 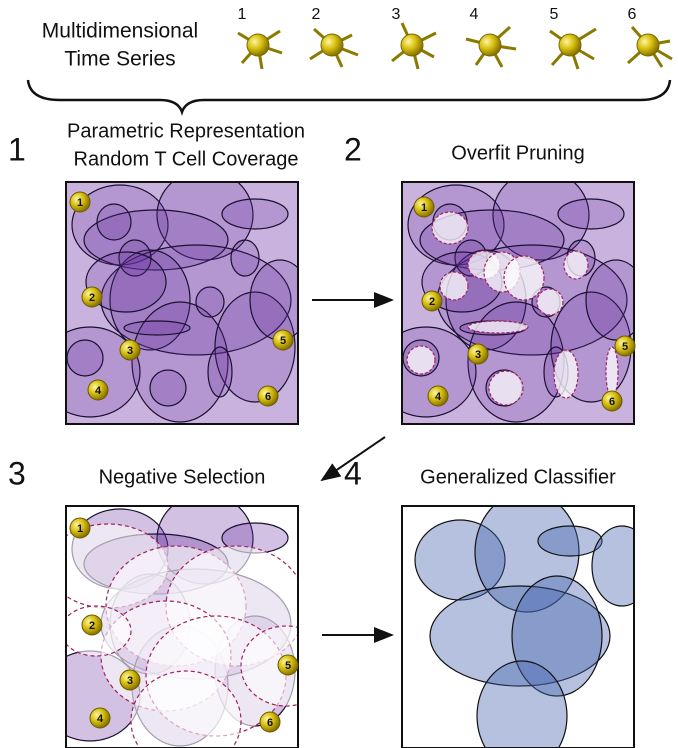 I want to click on step-title: Parametric Representation, so click(x=186, y=131).